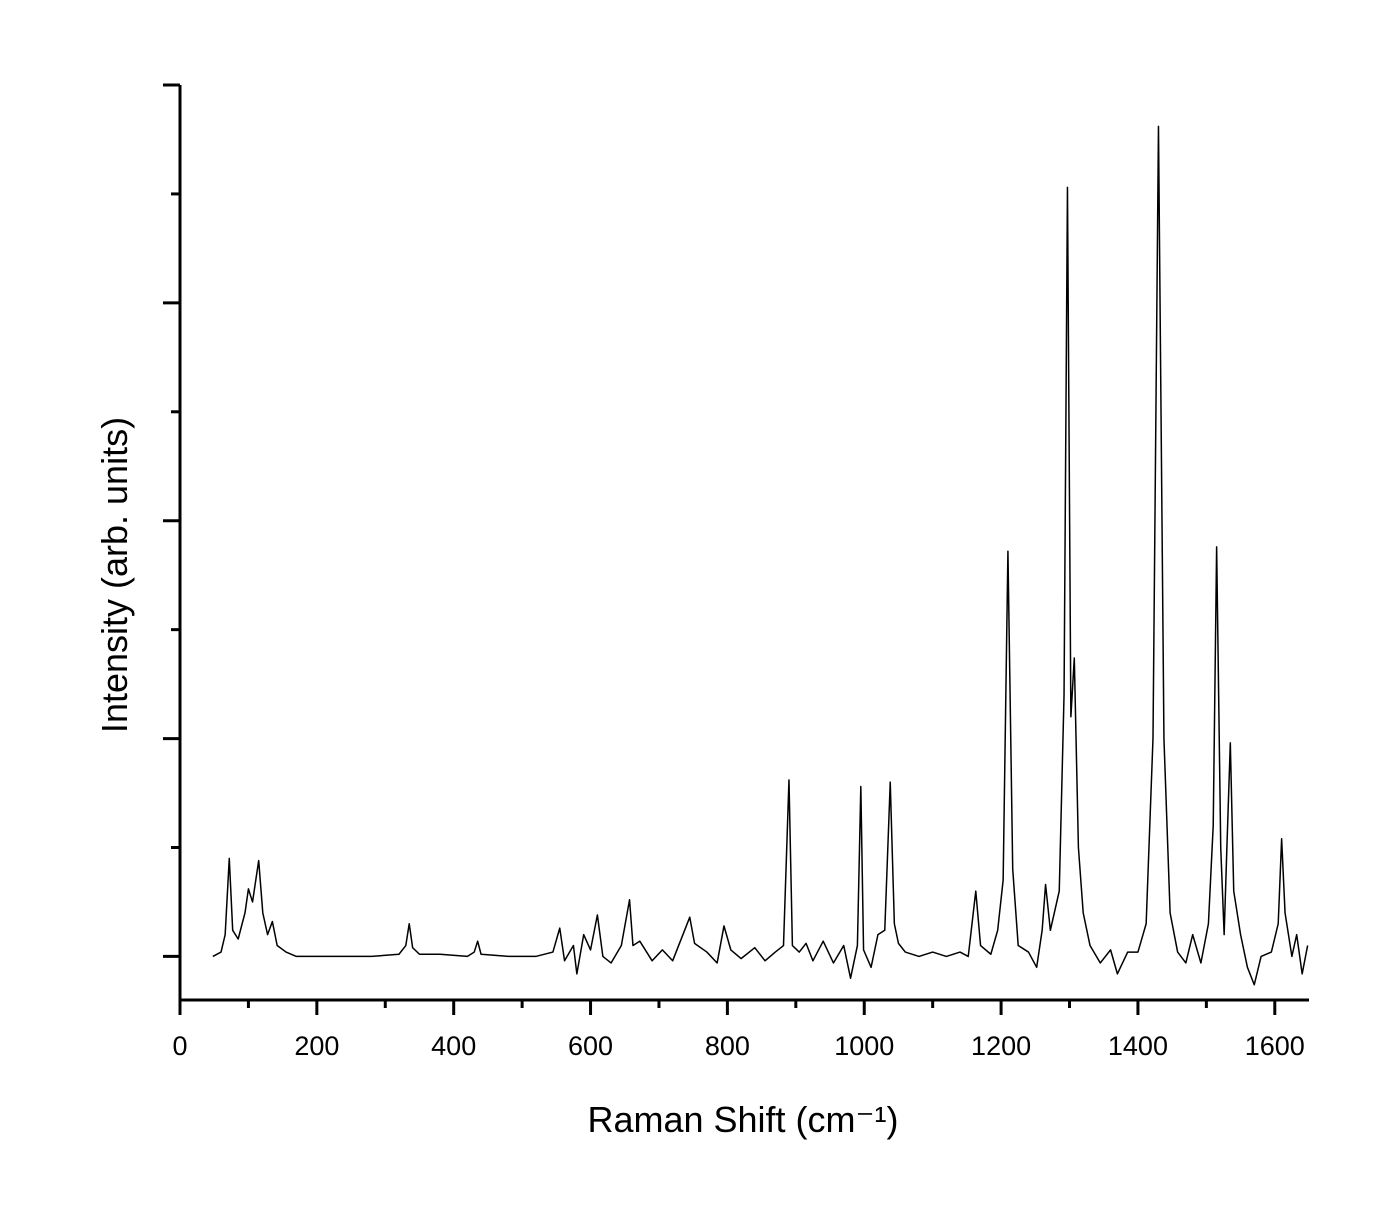  Describe the element at coordinates (590, 1046) in the screenshot. I see `x-tick-label: 600` at that location.